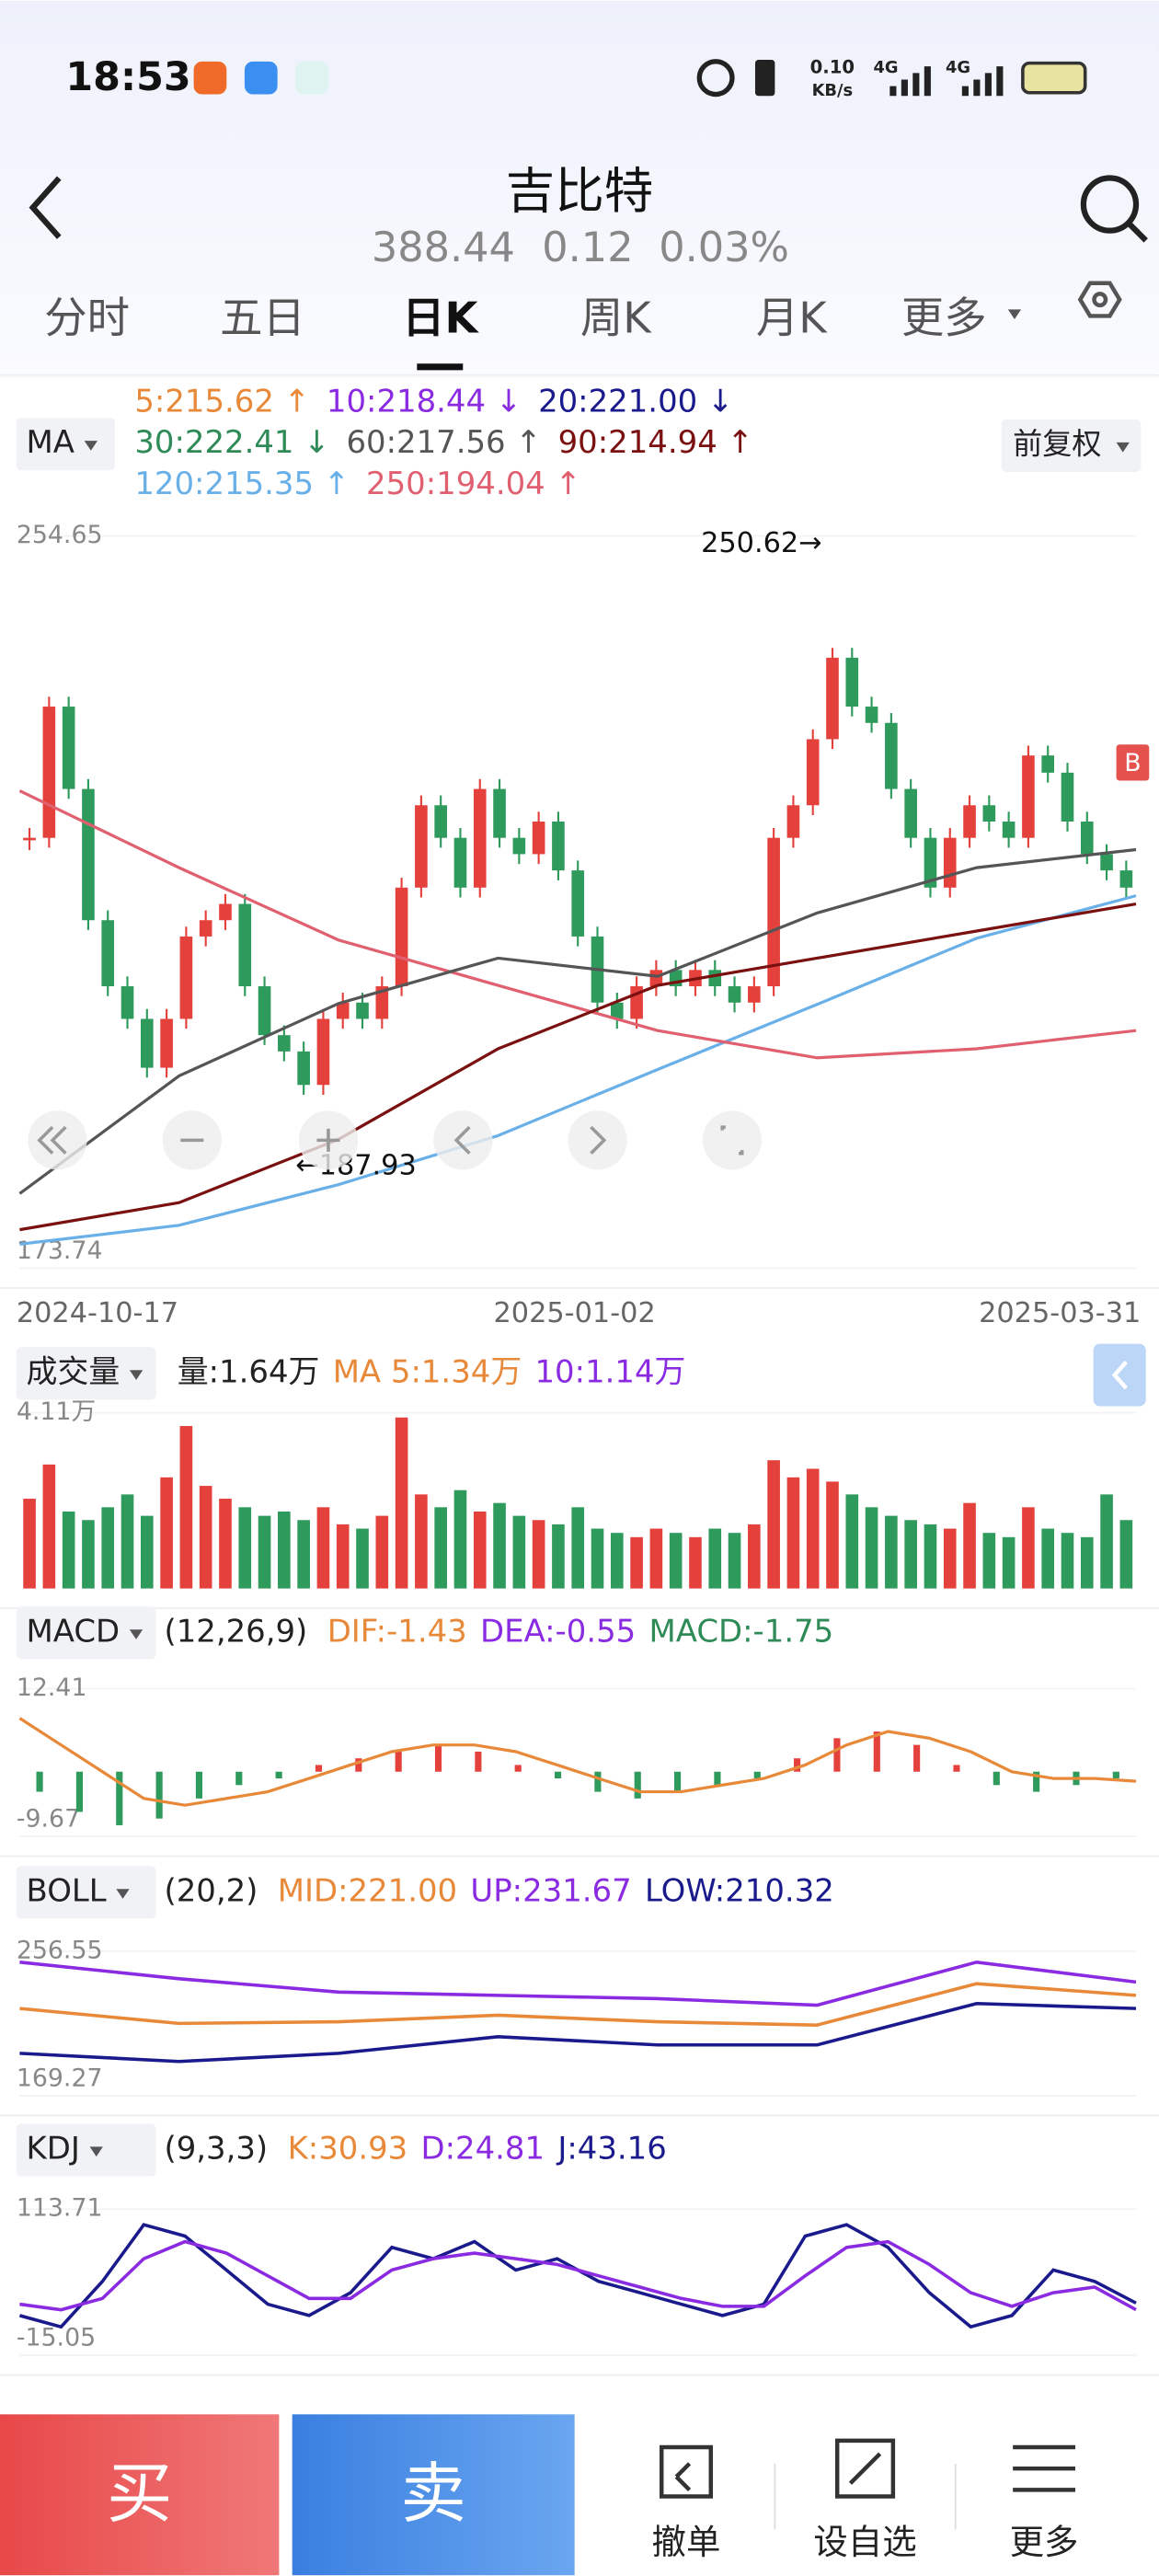  Describe the element at coordinates (550, 1890) in the screenshot. I see `indicator-legend: UP:231.67` at that location.